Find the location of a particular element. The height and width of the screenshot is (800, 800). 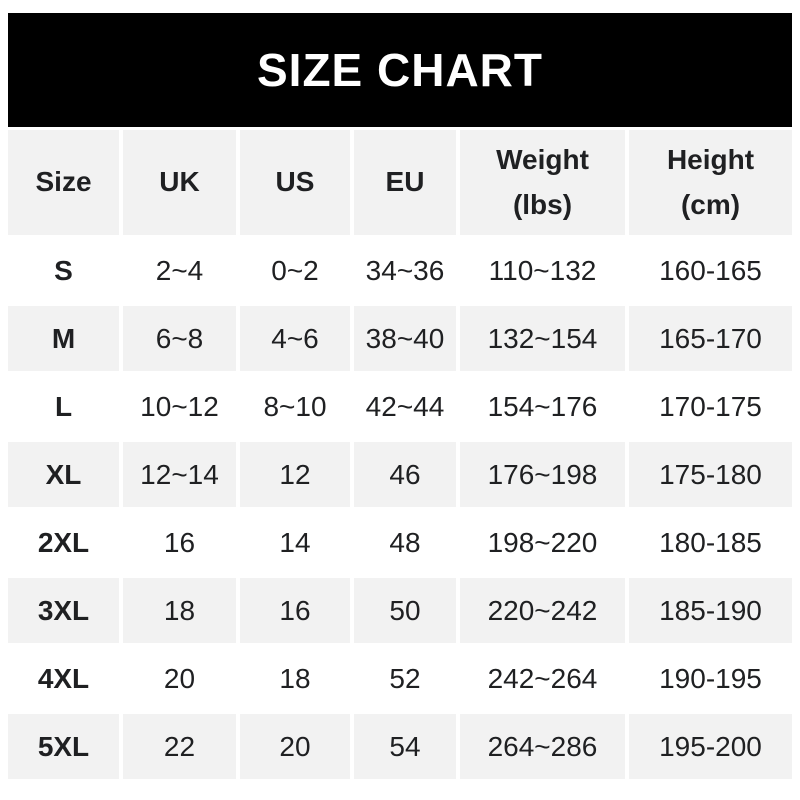

column-header-height: Height (cm) is located at coordinates (710, 182).